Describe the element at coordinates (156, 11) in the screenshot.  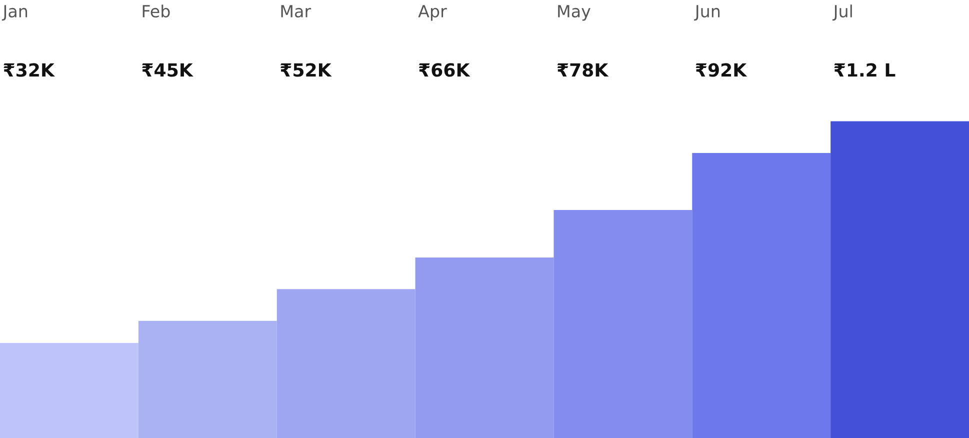
I see `x-tick-label: Feb` at that location.